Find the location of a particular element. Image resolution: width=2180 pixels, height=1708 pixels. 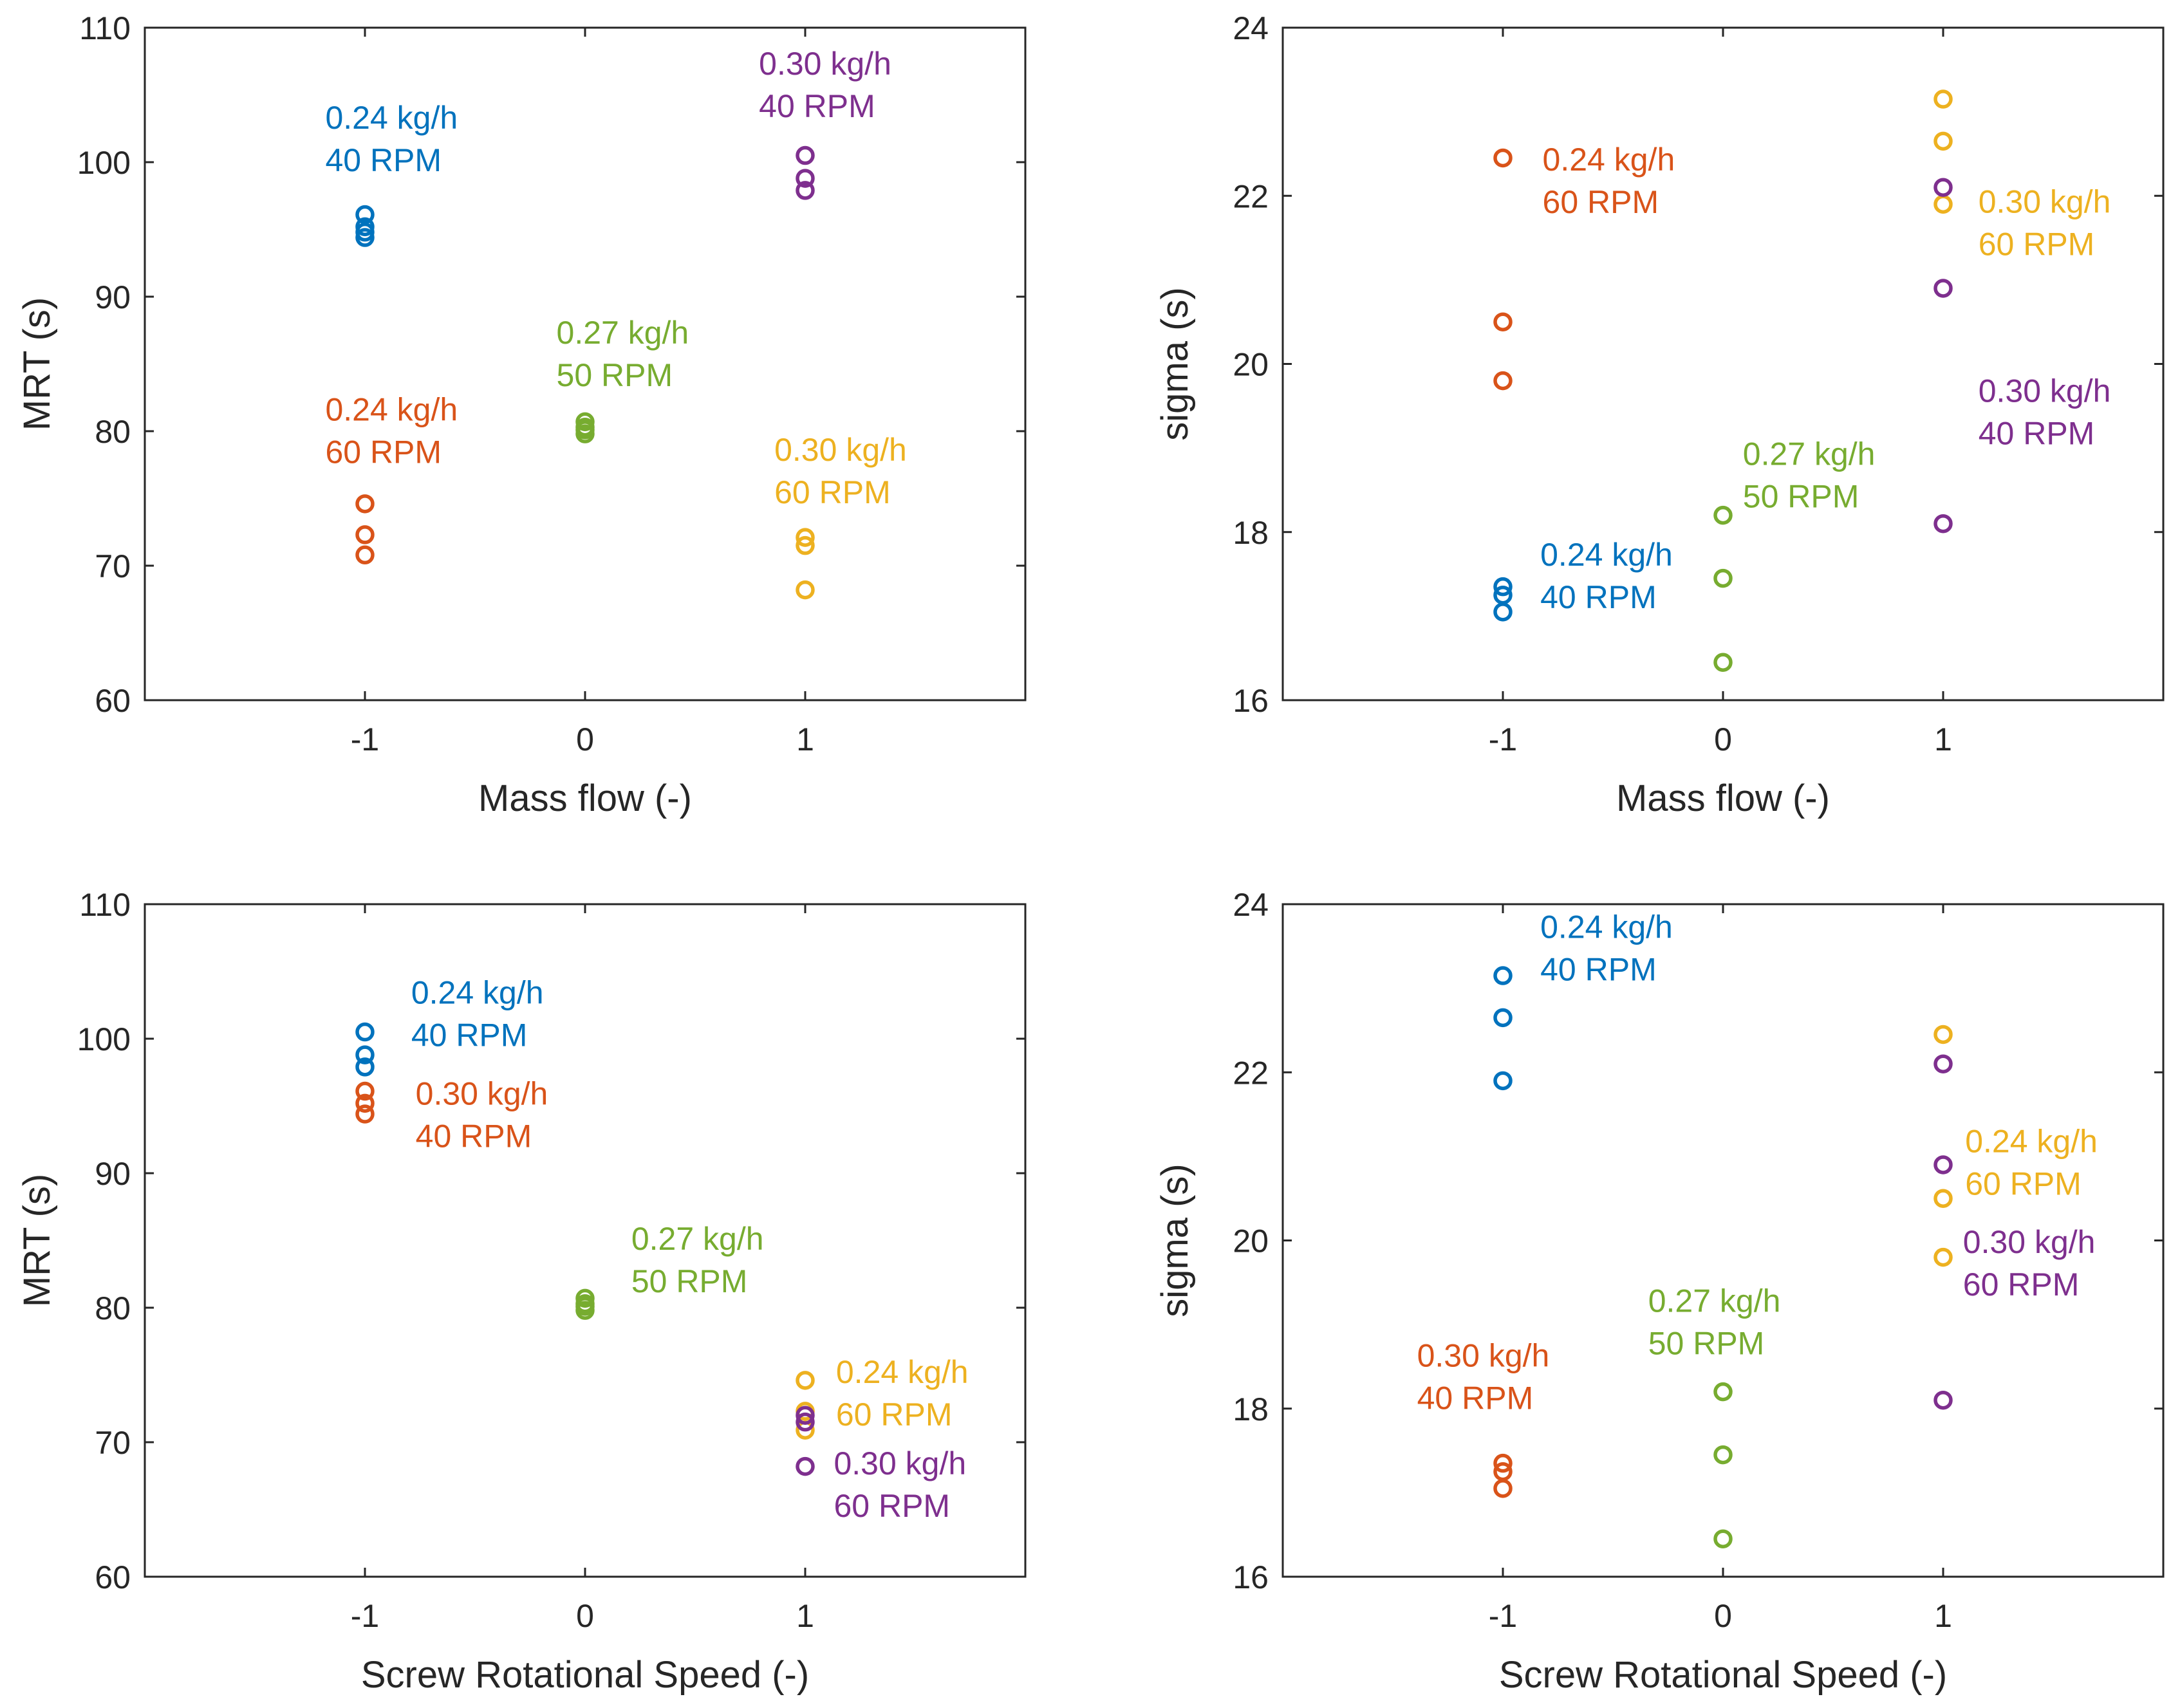

y-tick-label: 22 is located at coordinates (1251, 1073).